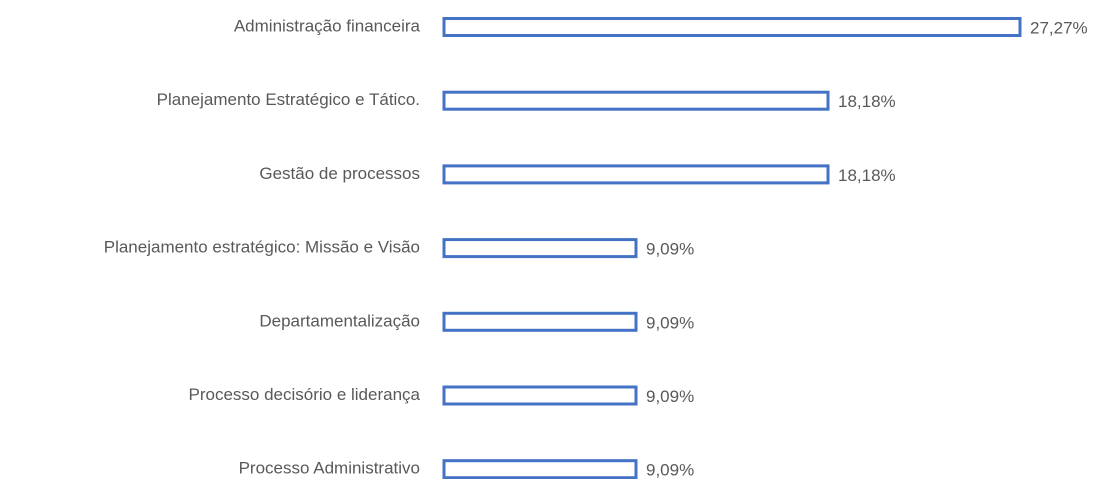 The width and height of the screenshot is (1114, 479). Describe the element at coordinates (288, 99) in the screenshot. I see `category-label: Planejamento Estratégico e Tático.` at that location.